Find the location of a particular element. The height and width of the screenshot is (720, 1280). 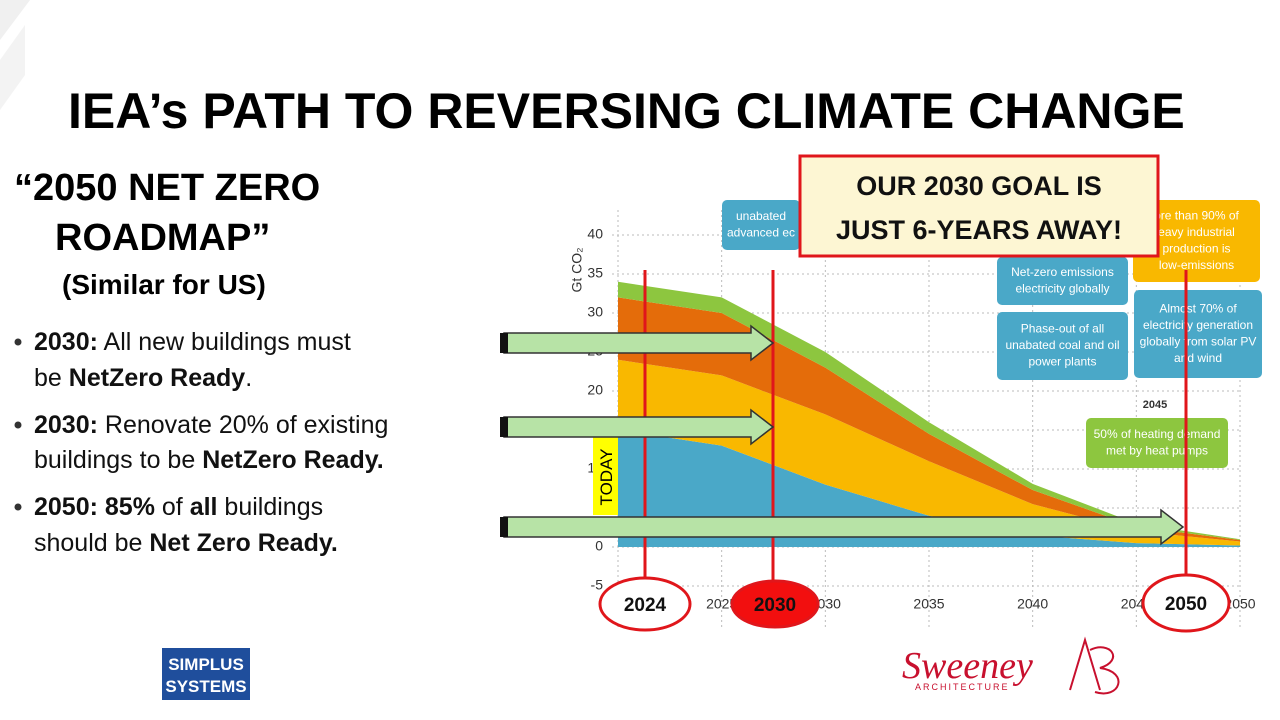

annotation-text: power plants is located at coordinates (1062, 362).